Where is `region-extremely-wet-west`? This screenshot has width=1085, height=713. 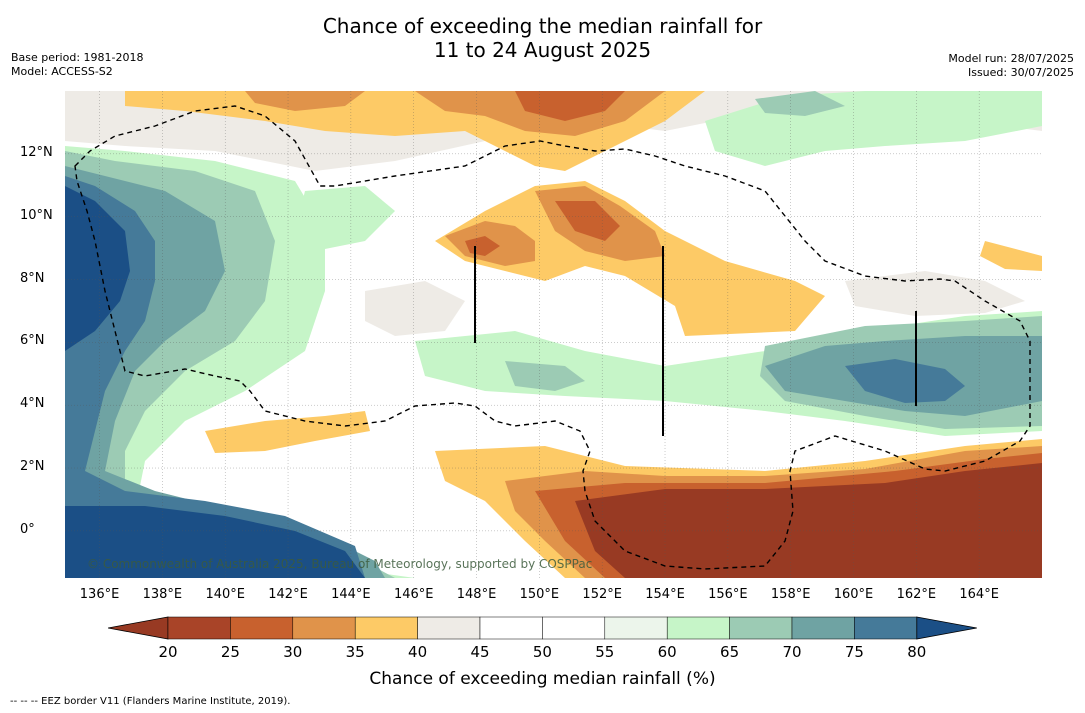
region-extremely-wet-west is located at coordinates (97, 268).